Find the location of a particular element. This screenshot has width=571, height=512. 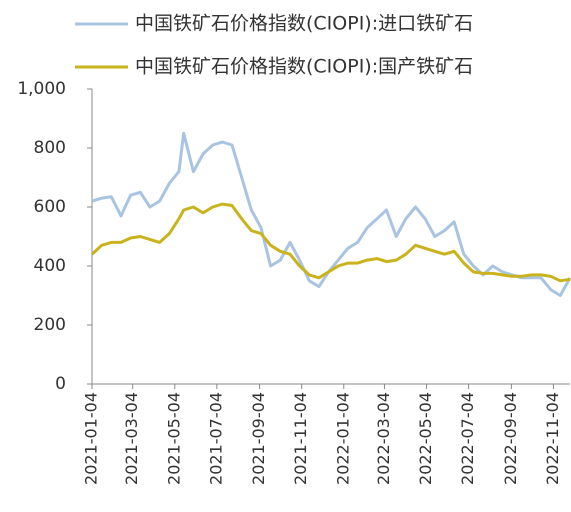

x-tick-label: 2021-09-04 is located at coordinates (258, 438).